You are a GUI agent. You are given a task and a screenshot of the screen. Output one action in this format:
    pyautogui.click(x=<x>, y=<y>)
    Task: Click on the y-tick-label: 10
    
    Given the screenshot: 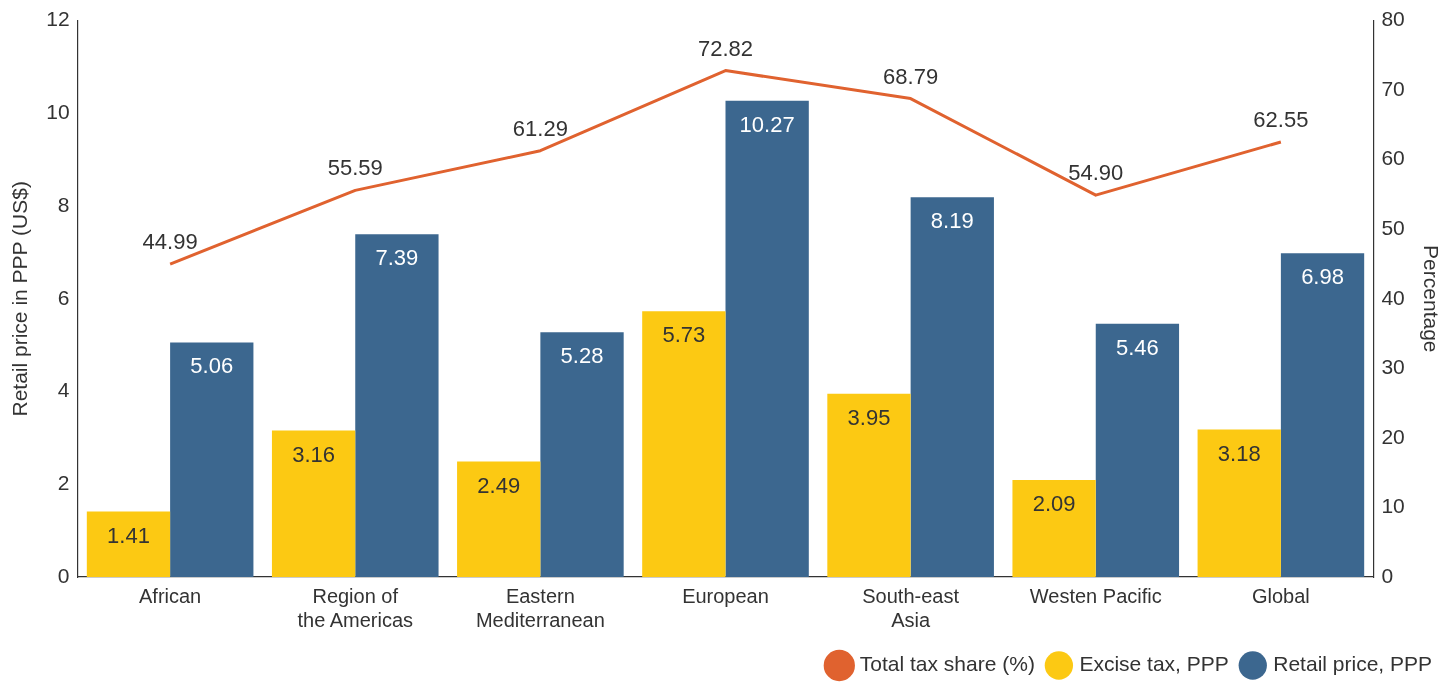 What is the action you would take?
    pyautogui.click(x=58, y=112)
    